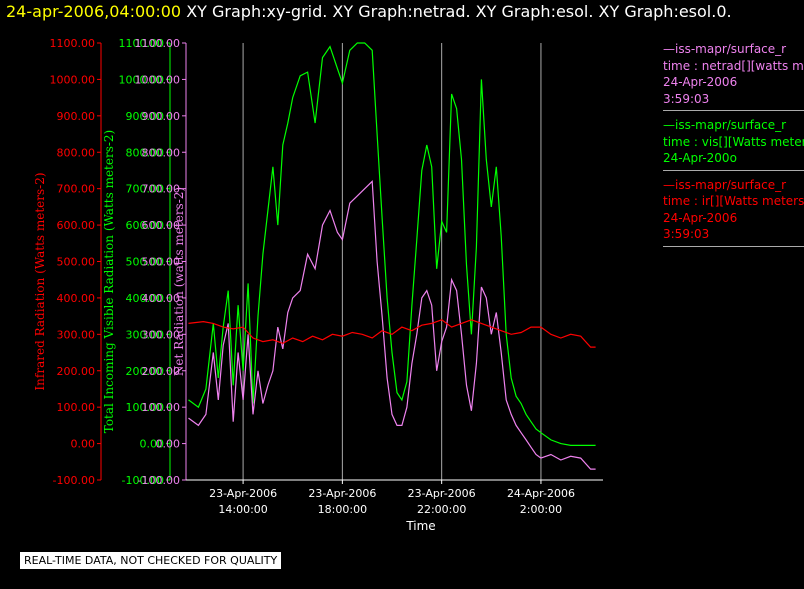 Image resolution: width=804 pixels, height=589 pixels. I want to click on quality-note: REAL-TIME DATA, NOT CHECKED FOR QUALITY, so click(151, 560).